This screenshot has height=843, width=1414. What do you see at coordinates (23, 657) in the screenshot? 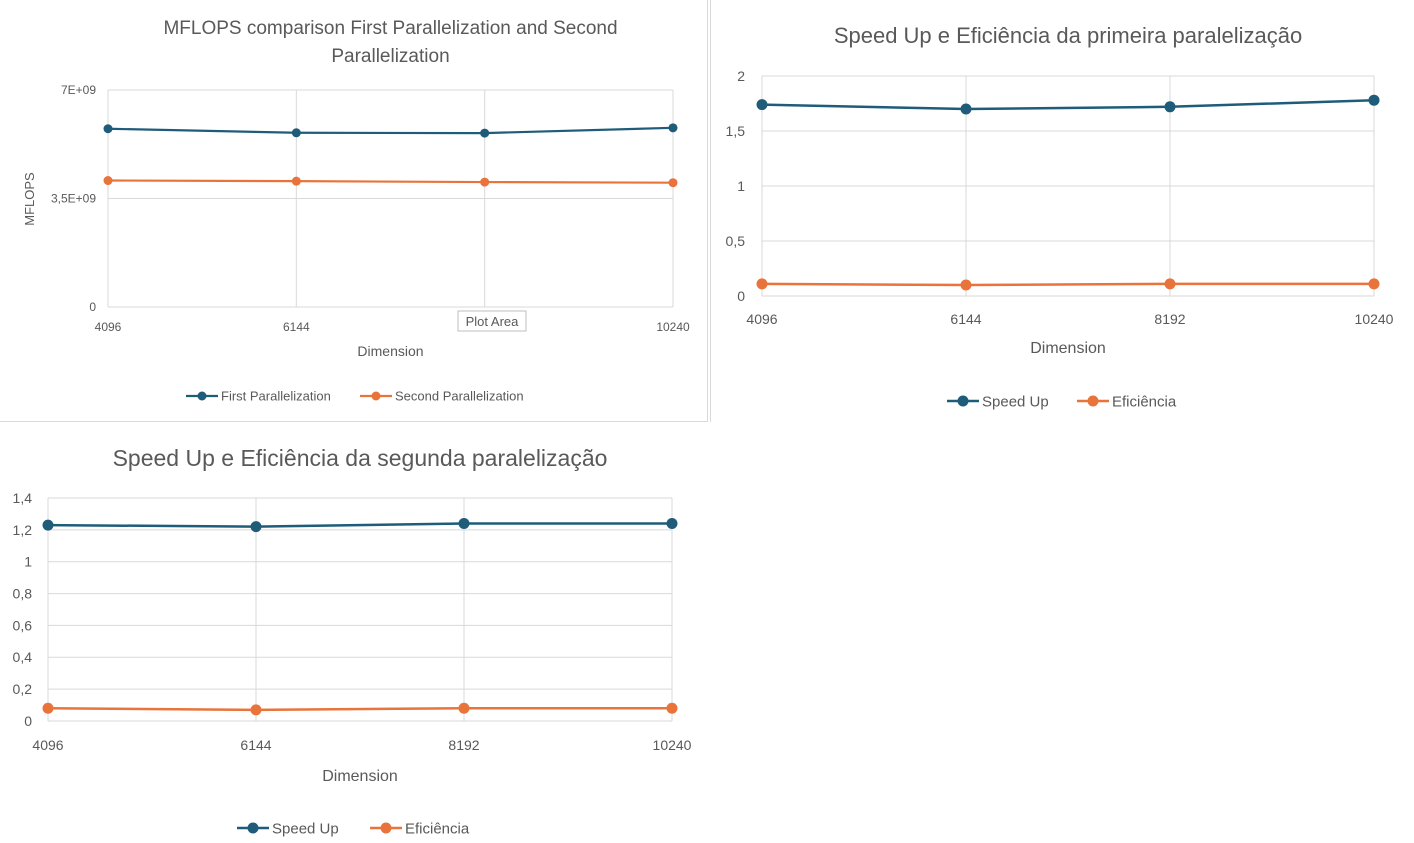
I see `y-tick-label: 0,4` at bounding box center [23, 657].